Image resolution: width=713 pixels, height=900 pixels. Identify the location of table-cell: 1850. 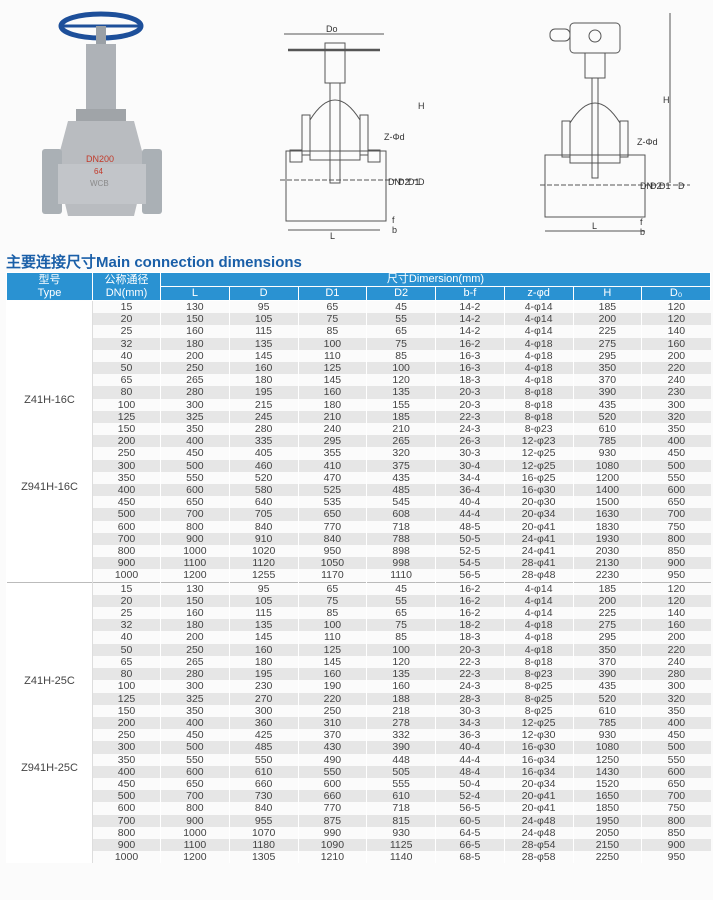
(607, 808).